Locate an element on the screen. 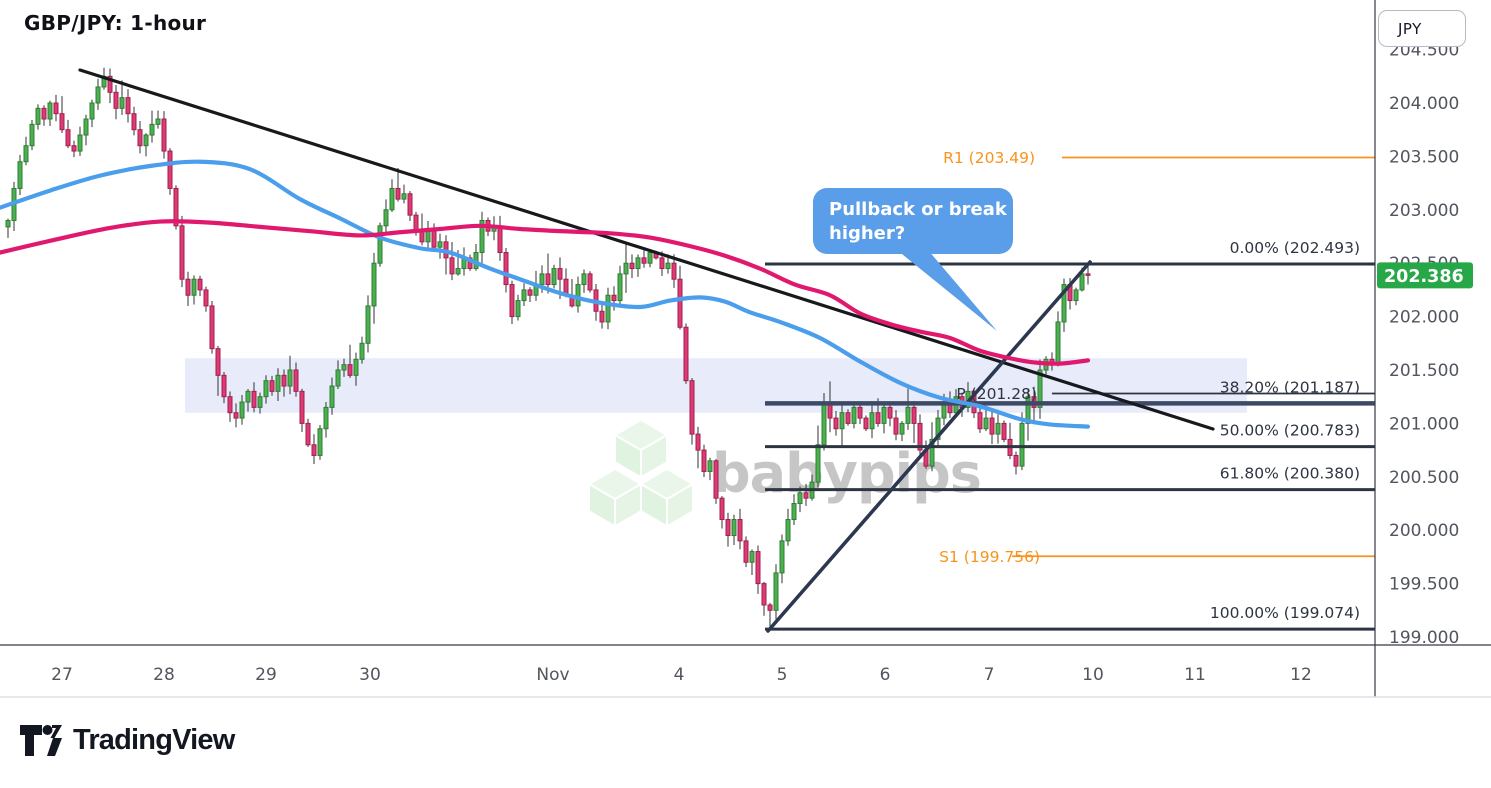  price-tick-label: 201.000 is located at coordinates (1424, 424).